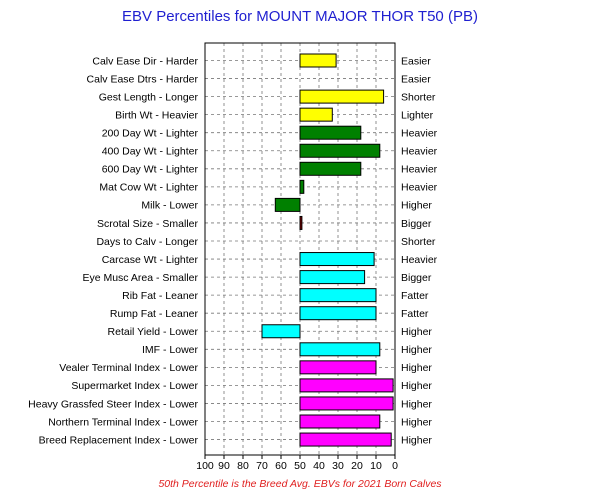 This screenshot has width=600, height=495. I want to click on category-label: Supermarket Index - Lower, so click(134, 386).